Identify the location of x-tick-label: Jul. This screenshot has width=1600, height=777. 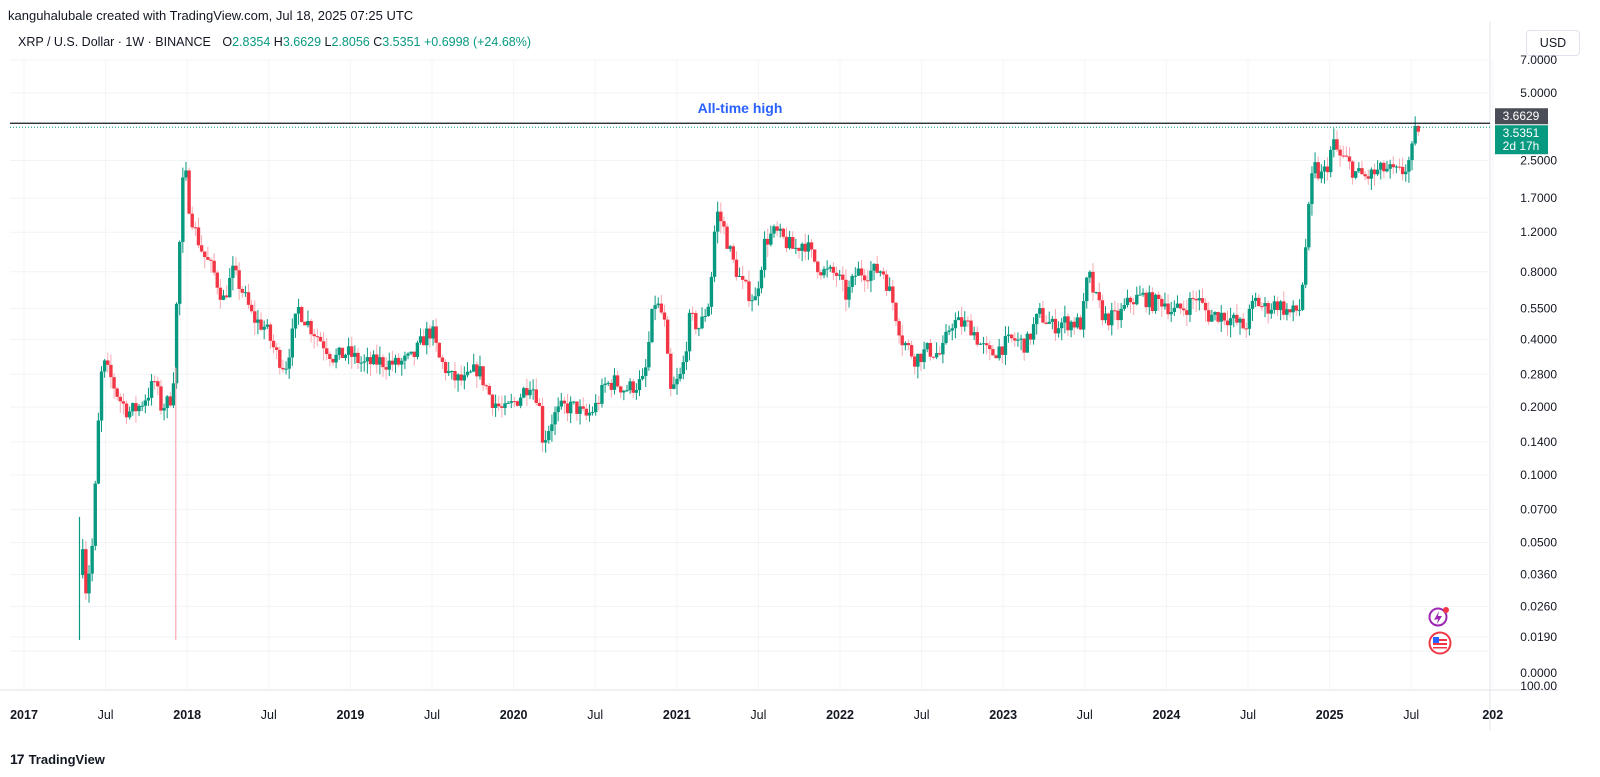
(106, 715).